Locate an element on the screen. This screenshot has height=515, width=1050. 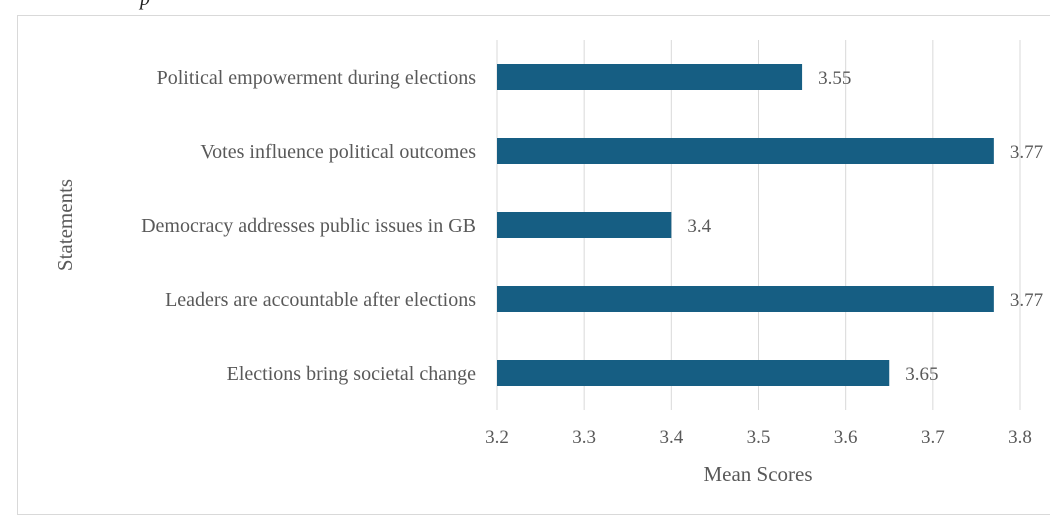
top-text-fragment: p is located at coordinates (145, 5).